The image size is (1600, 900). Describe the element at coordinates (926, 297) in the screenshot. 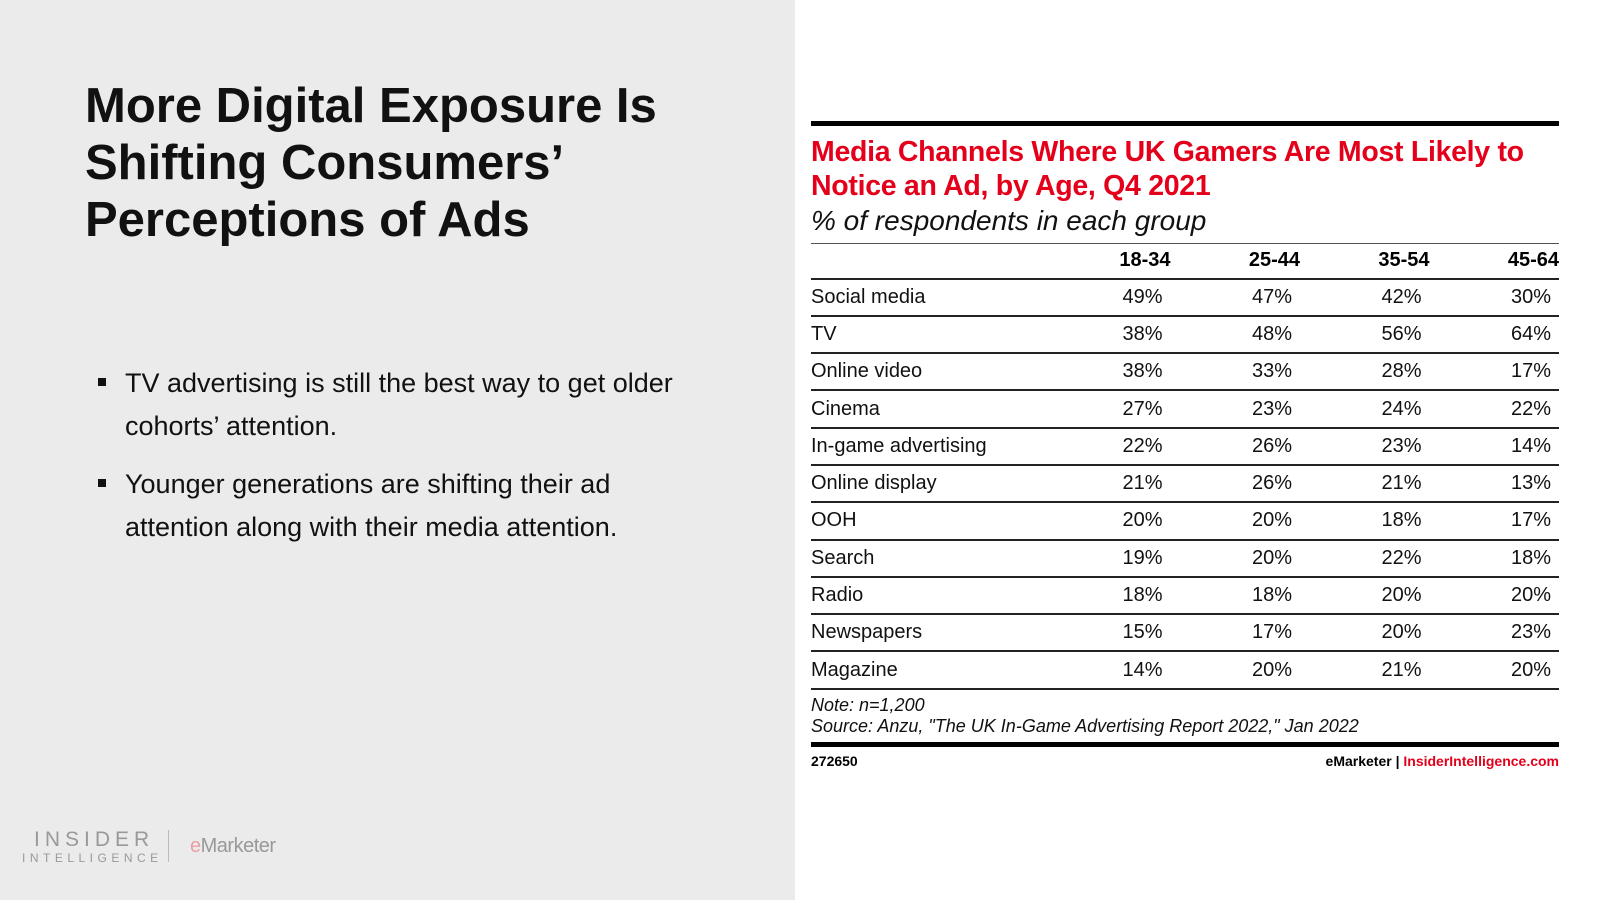

I see `row-label: Social media` at that location.